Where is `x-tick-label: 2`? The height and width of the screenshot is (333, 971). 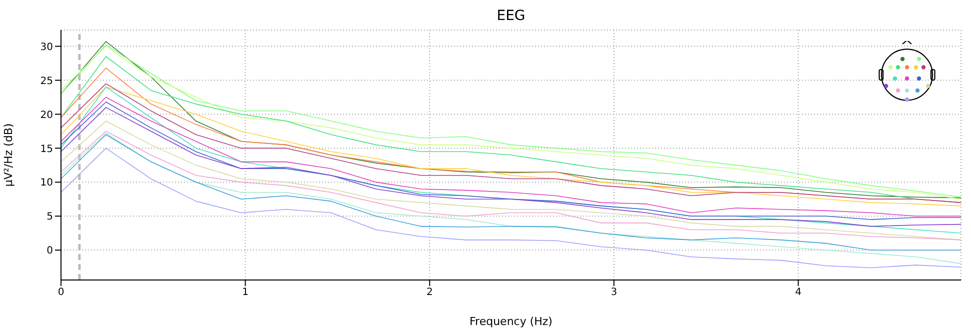
x-tick-label: 2 is located at coordinates (429, 292).